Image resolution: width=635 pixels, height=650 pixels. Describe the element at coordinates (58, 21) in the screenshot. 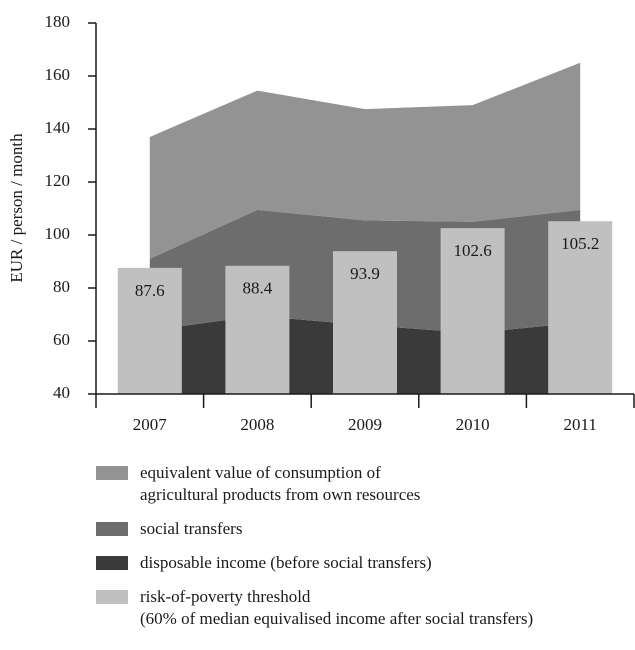

I see `y-tick-label: 180` at that location.